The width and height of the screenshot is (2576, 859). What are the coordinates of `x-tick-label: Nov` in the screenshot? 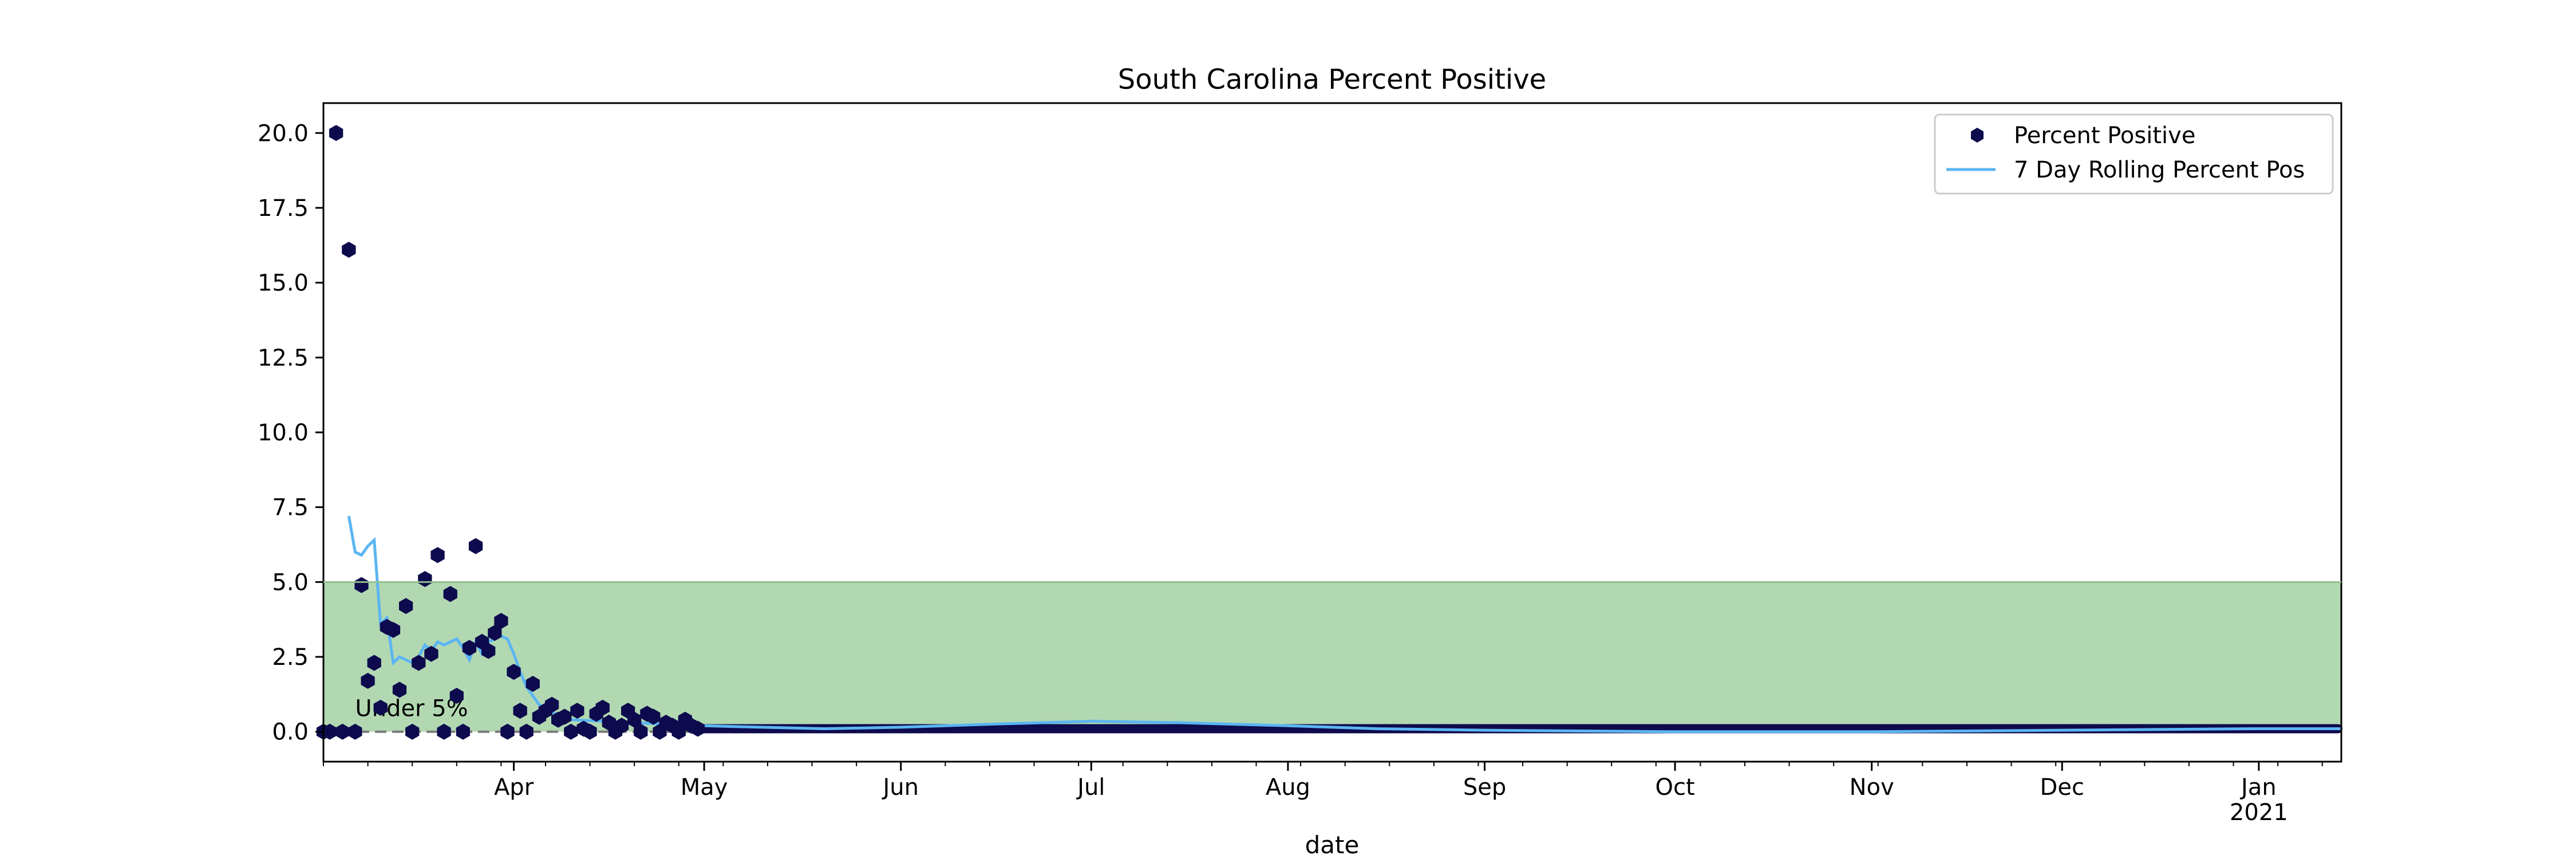 It's located at (1872, 787).